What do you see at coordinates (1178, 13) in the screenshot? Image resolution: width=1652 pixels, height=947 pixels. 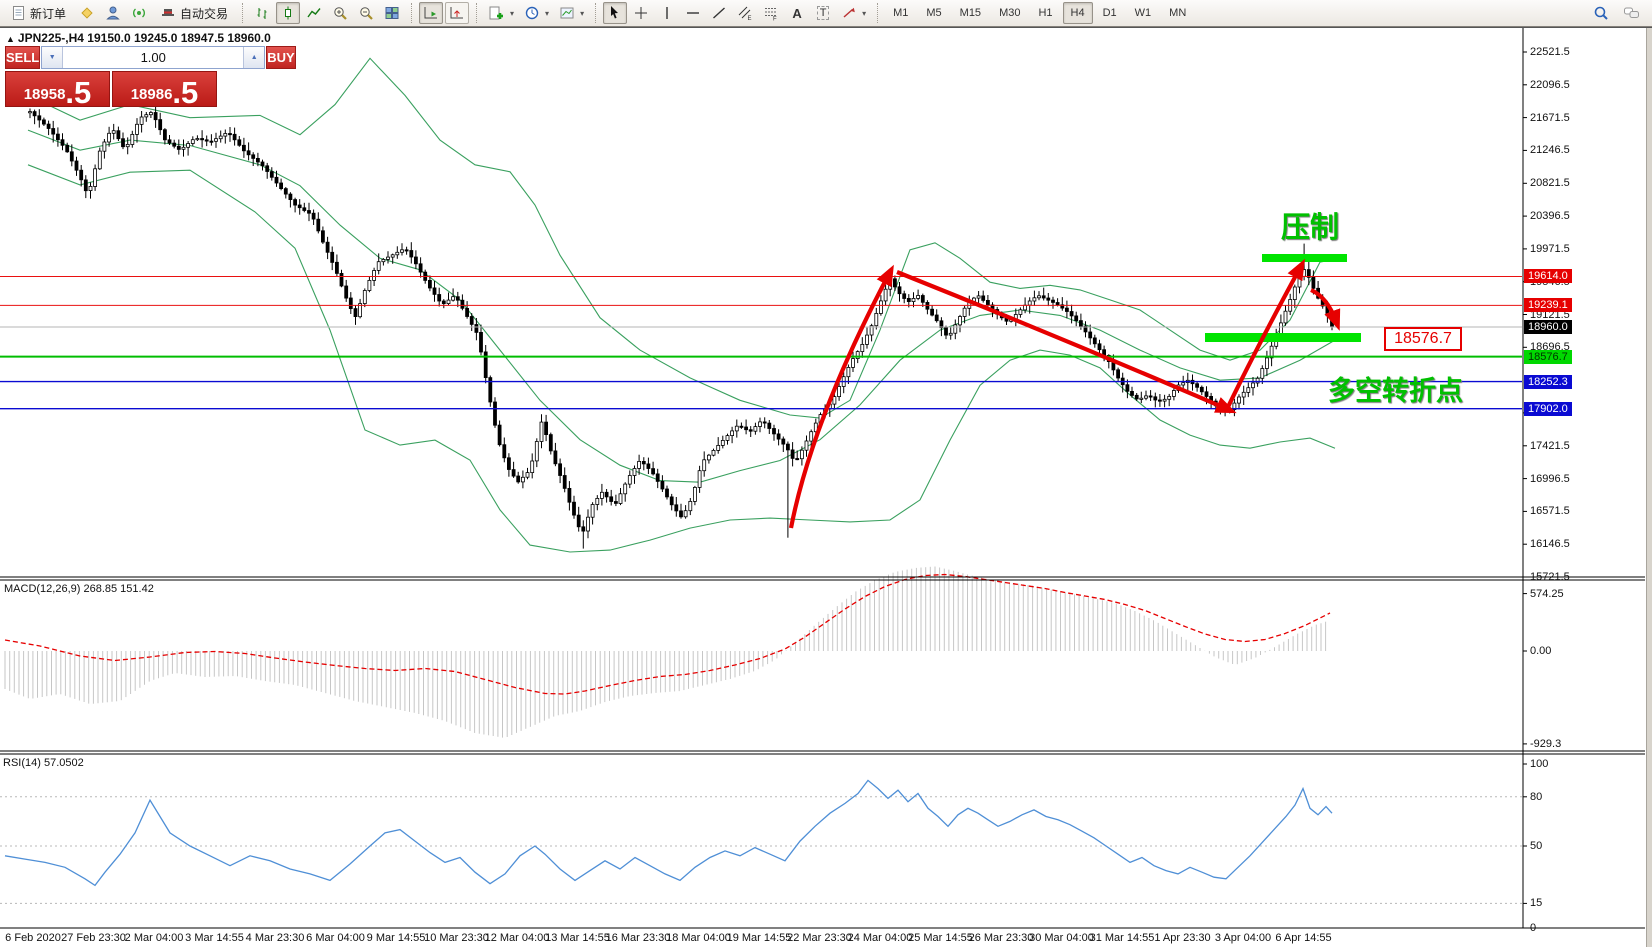 I see `timeframe-button-mn: MN` at bounding box center [1178, 13].